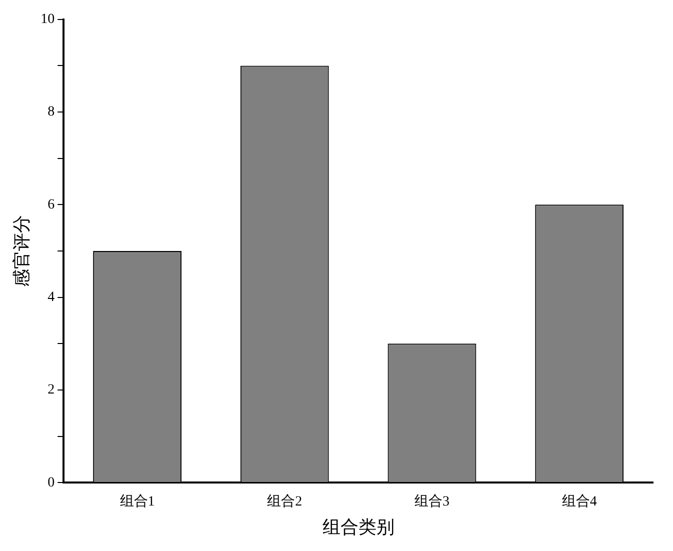 The image size is (673, 551). What do you see at coordinates (284, 502) in the screenshot?
I see `x-tick-label: 组合2` at bounding box center [284, 502].